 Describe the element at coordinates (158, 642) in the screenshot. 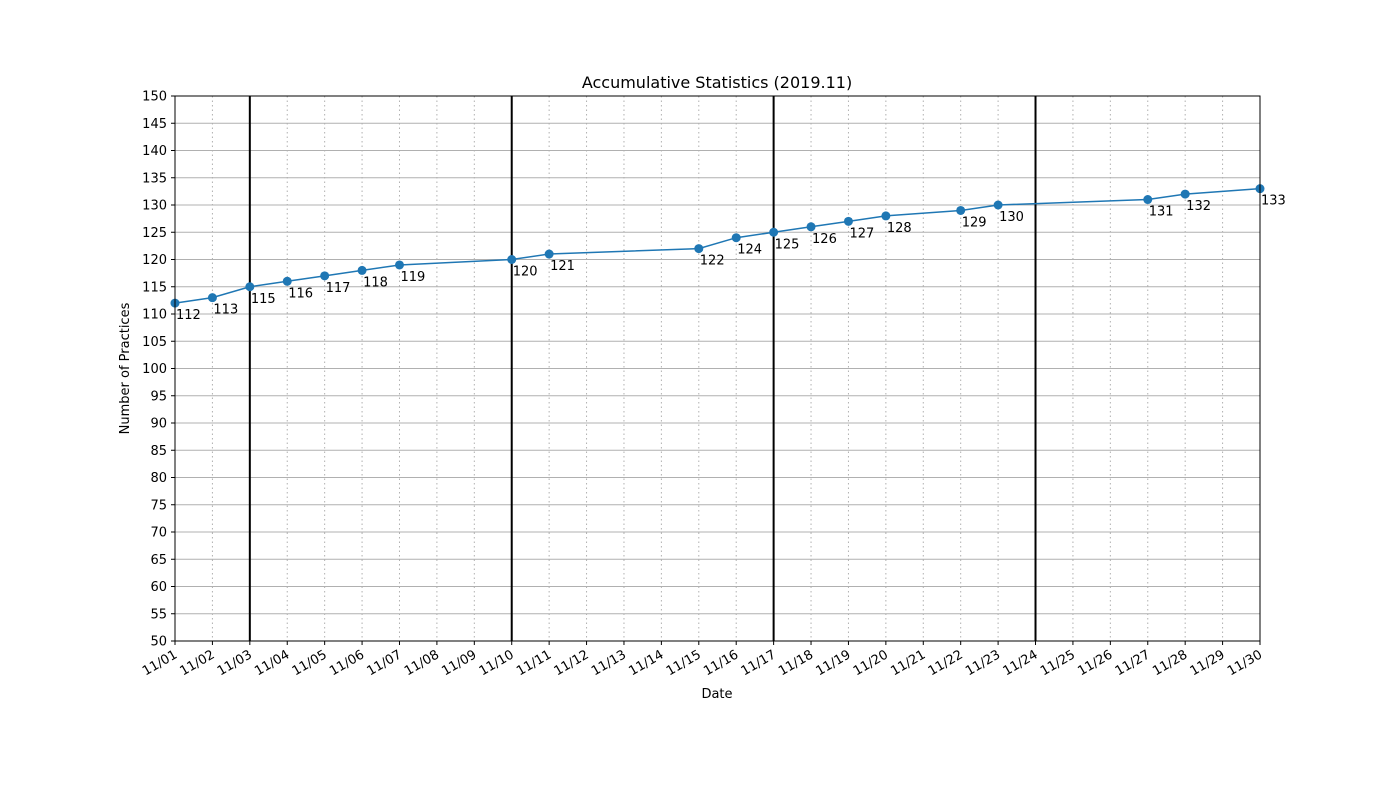

I see `y-tick-label: 50` at that location.